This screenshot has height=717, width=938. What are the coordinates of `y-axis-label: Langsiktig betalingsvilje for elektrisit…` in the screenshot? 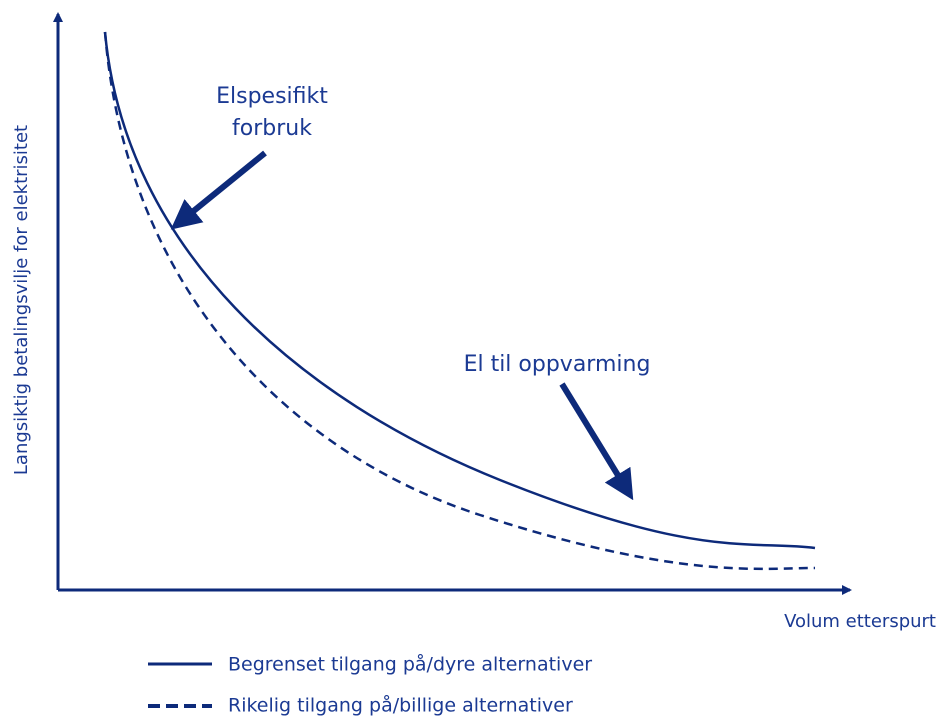 It's located at (21, 300).